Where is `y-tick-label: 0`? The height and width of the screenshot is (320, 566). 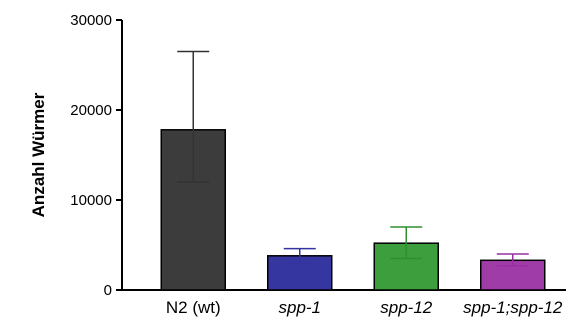 y-tick-label: 0 is located at coordinates (108, 290).